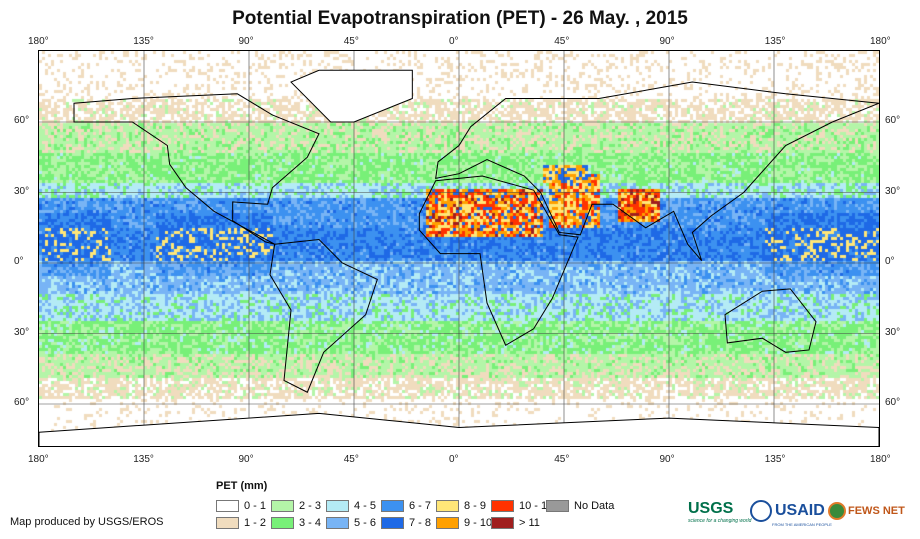 Image resolution: width=920 pixels, height=539 pixels. I want to click on legend-label: 9 - 10, so click(478, 523).